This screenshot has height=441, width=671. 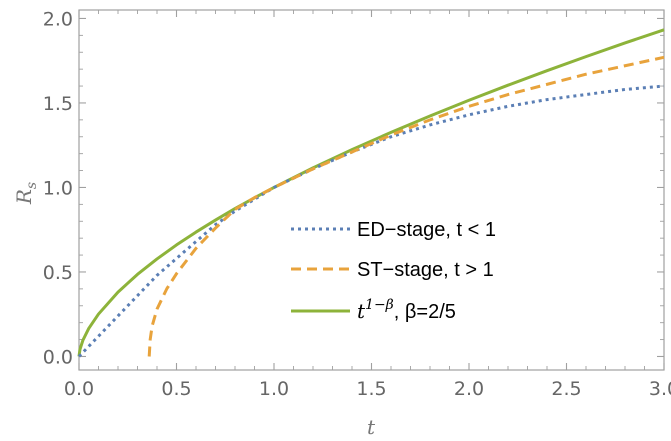 I want to click on legend-label-st-stage: ST−stage, t > 1, so click(x=425, y=270).